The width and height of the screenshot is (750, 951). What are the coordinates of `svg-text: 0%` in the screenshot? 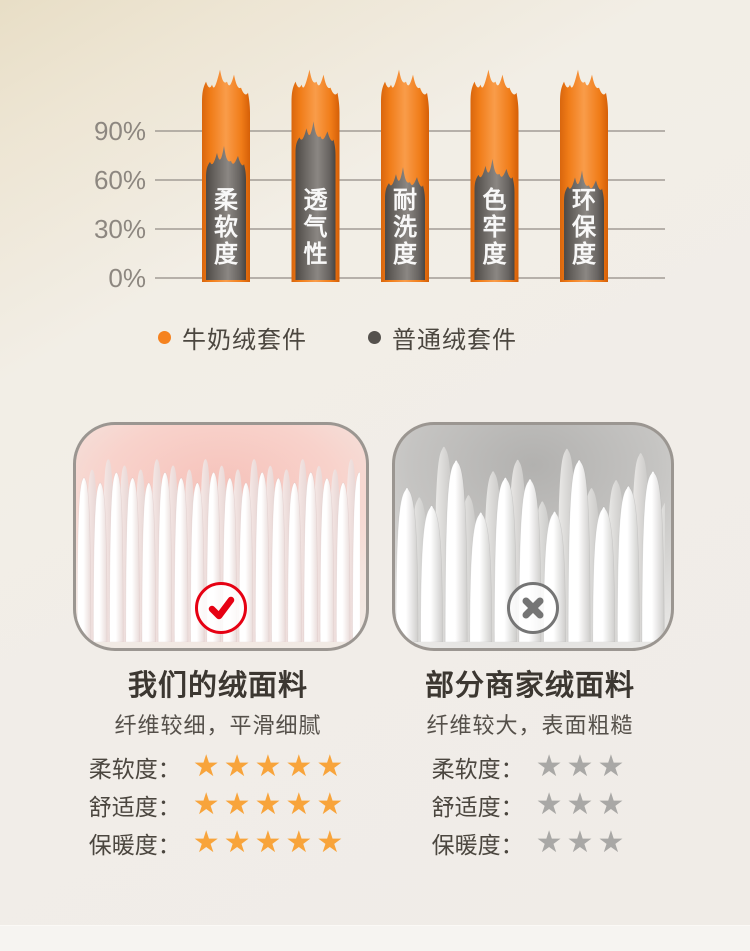 It's located at (127, 278).